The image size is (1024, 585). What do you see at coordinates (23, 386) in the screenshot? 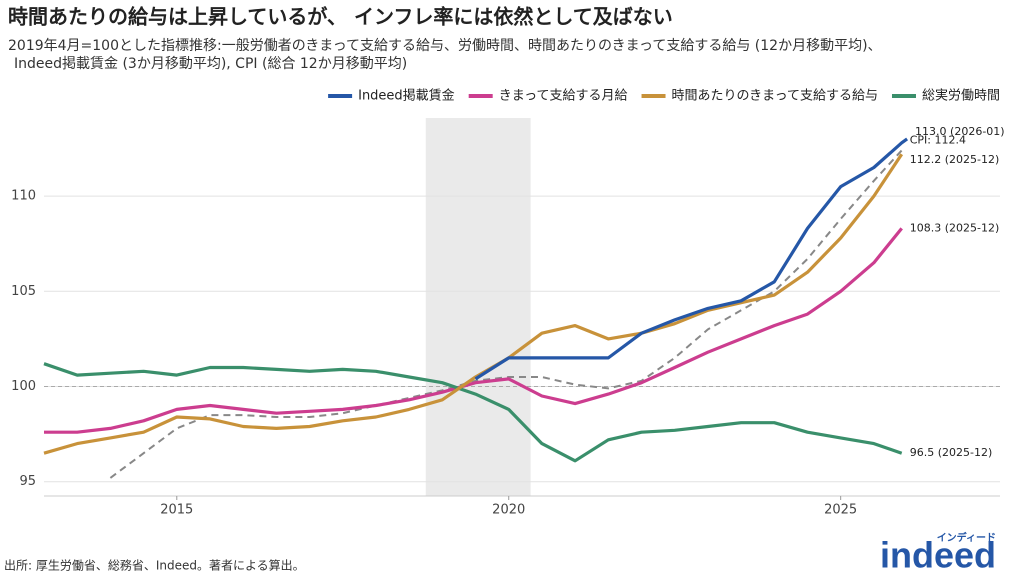
I see `y-tick-label: 100` at bounding box center [23, 386].